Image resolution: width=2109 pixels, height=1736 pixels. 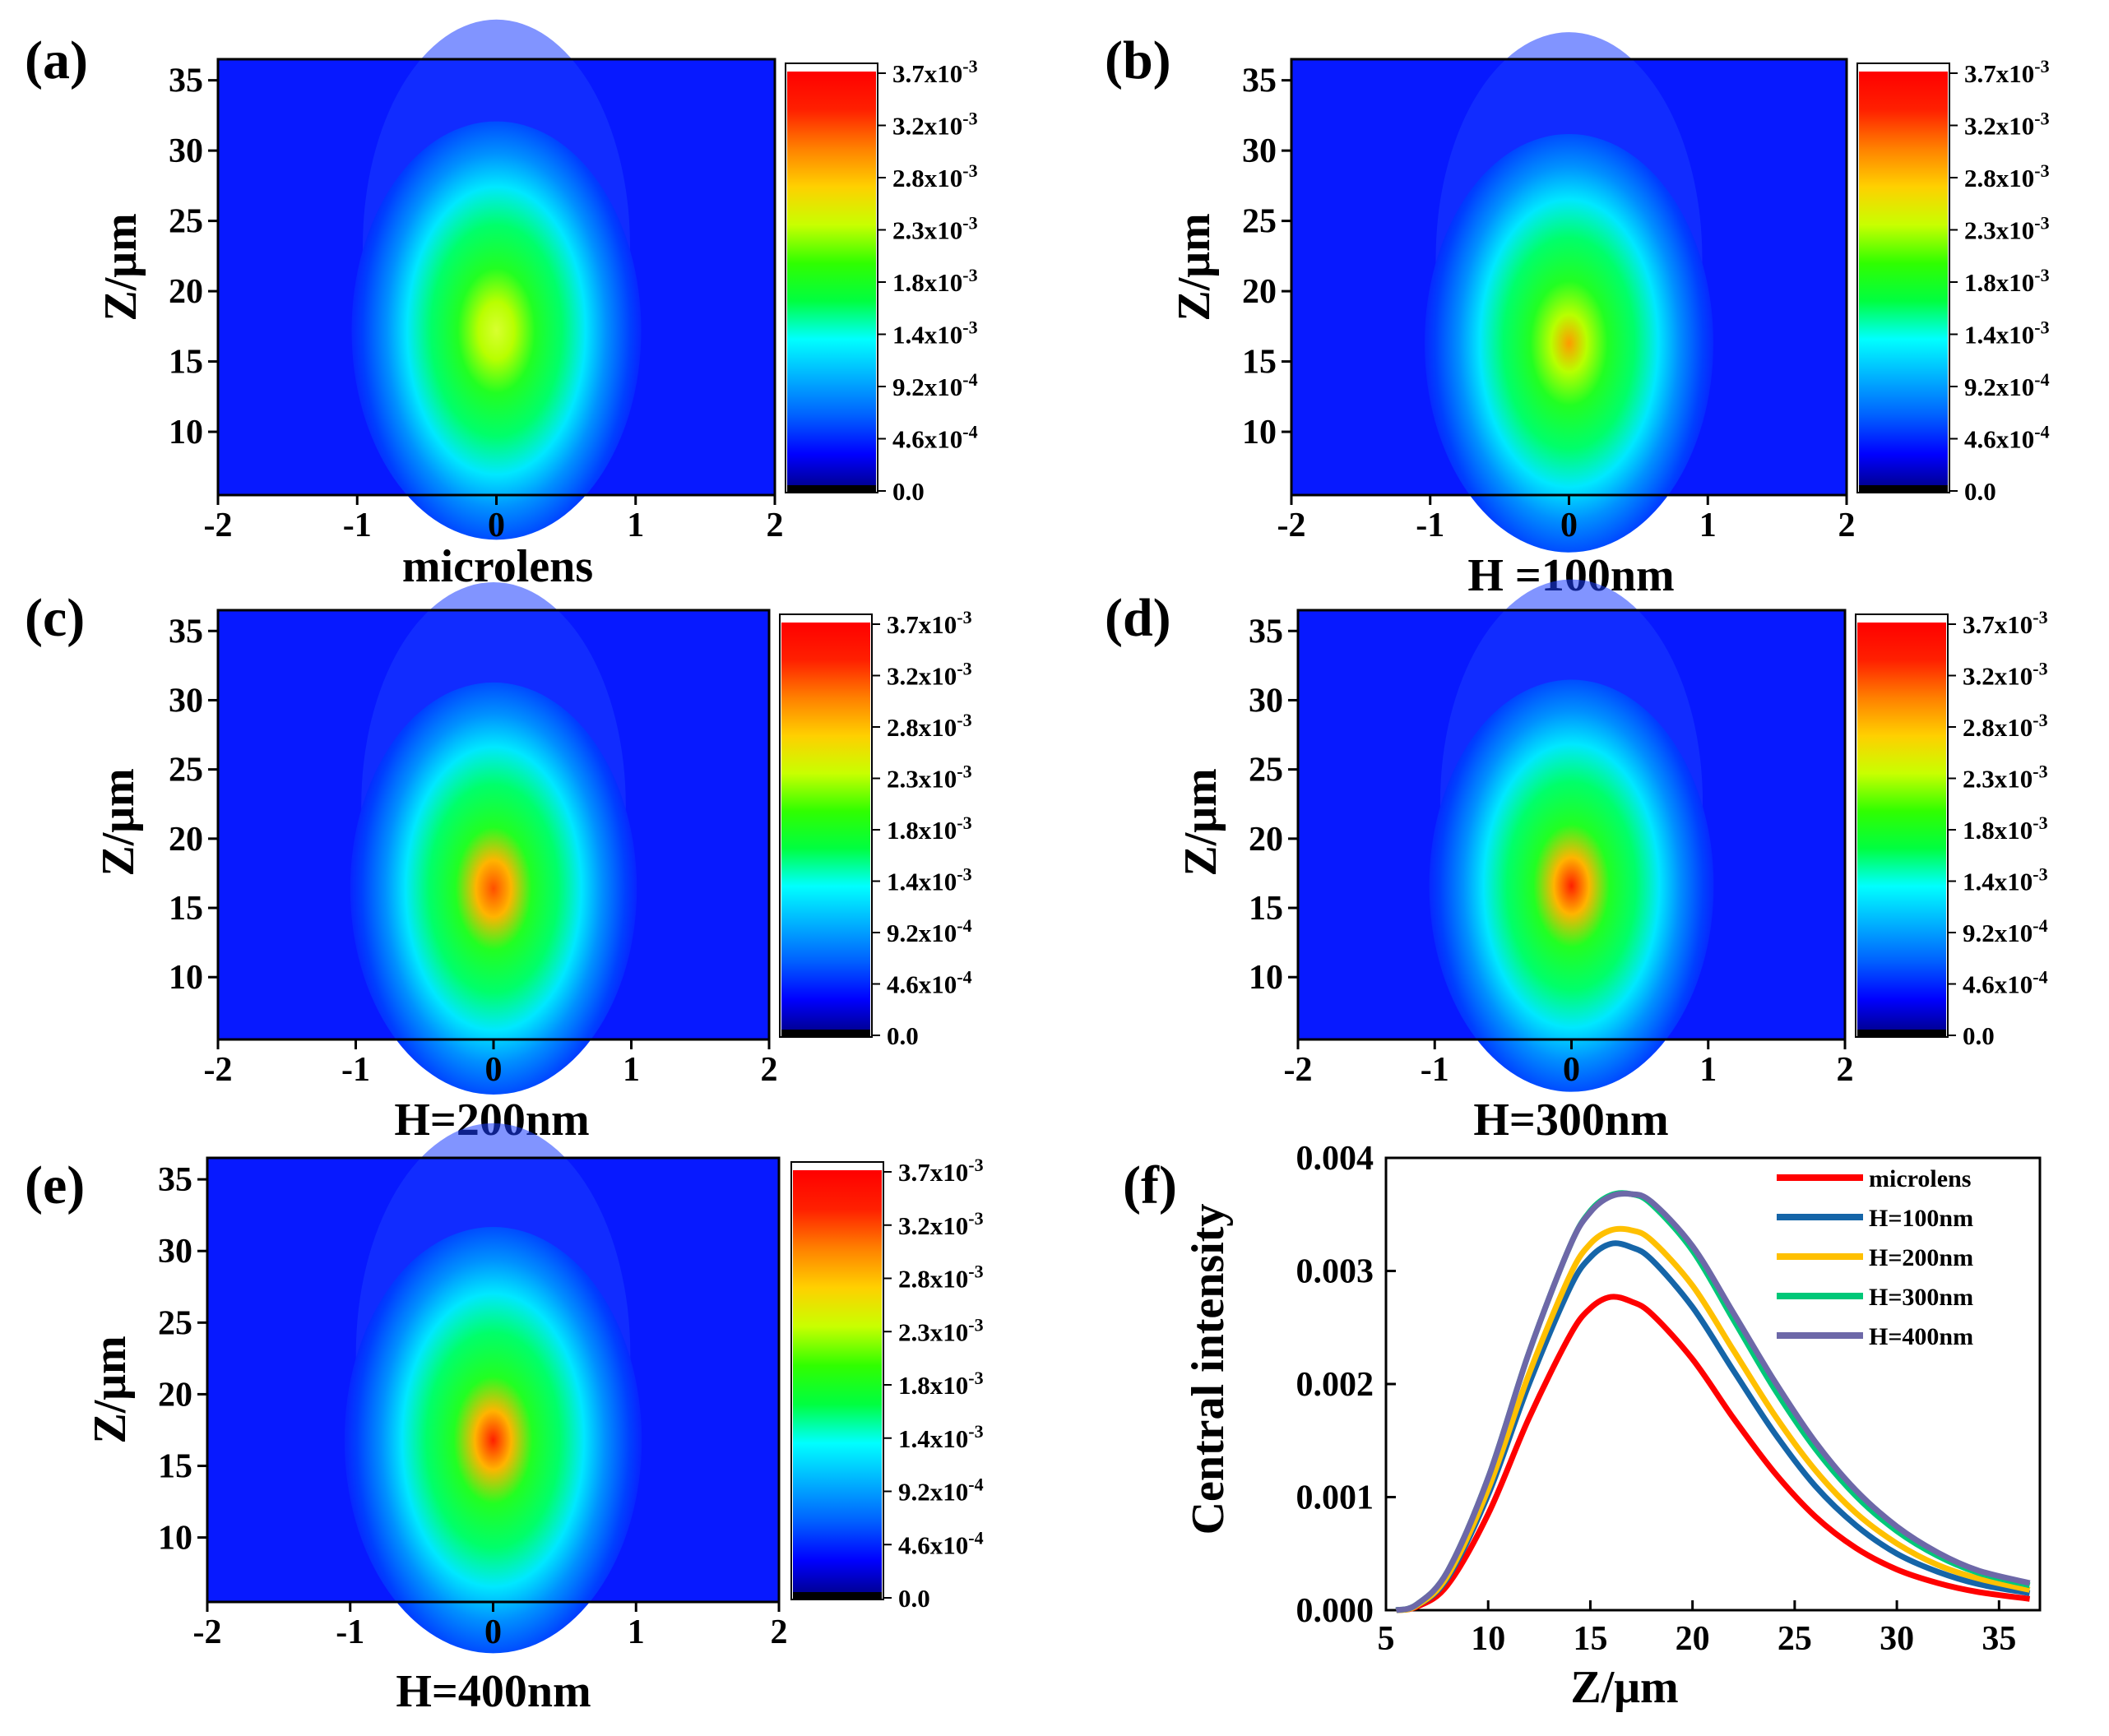 I want to click on colorbar-tick-label-e: 2.8x10⁻³, so click(x=941, y=1277).